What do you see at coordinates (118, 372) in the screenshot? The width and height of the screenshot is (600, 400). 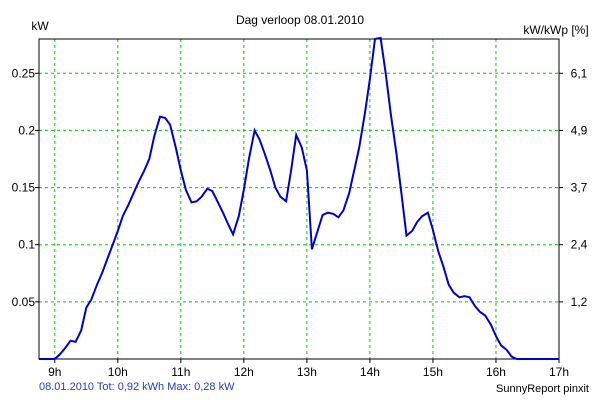 I see `x-tick-label: 10h` at bounding box center [118, 372].